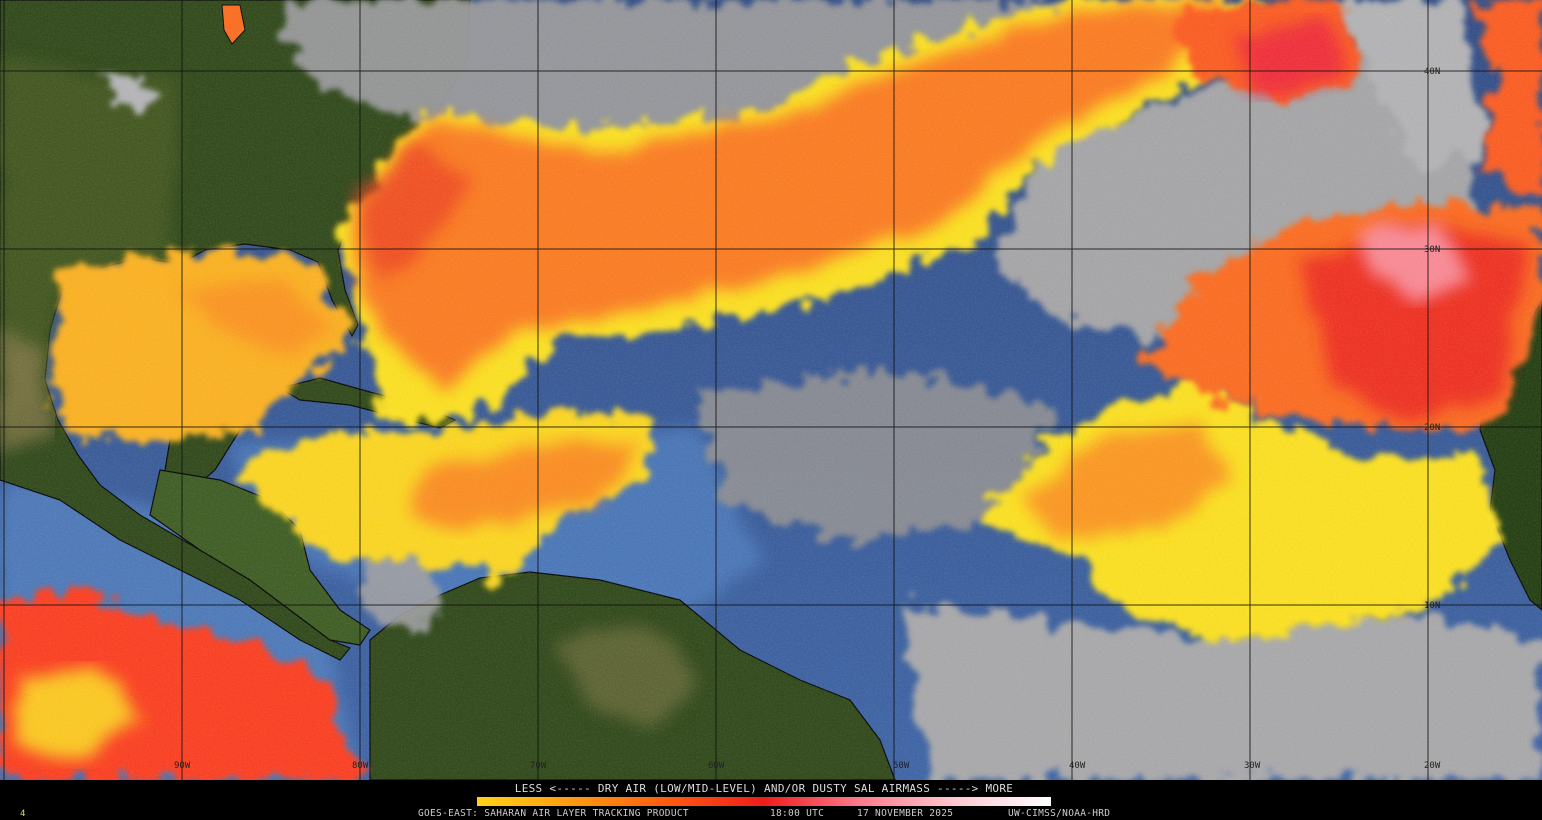 This screenshot has width=1542, height=820. I want to click on lon-label-50w: 50W, so click(901, 766).